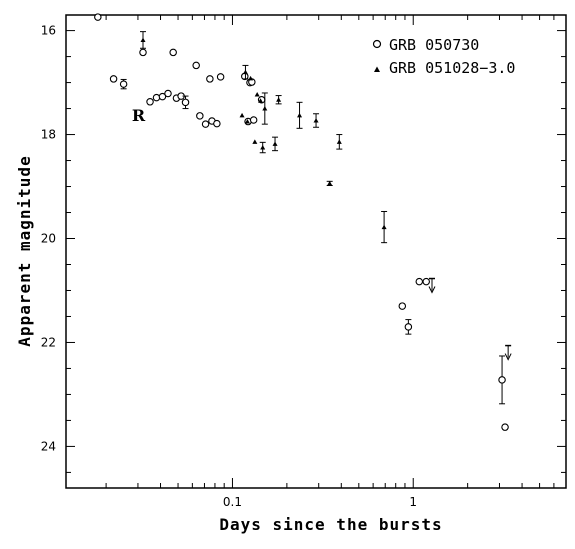 The height and width of the screenshot is (549, 575). What do you see at coordinates (443, 56) in the screenshot?
I see `legend: GRB 050730 GRB 051028−3.0` at bounding box center [443, 56].